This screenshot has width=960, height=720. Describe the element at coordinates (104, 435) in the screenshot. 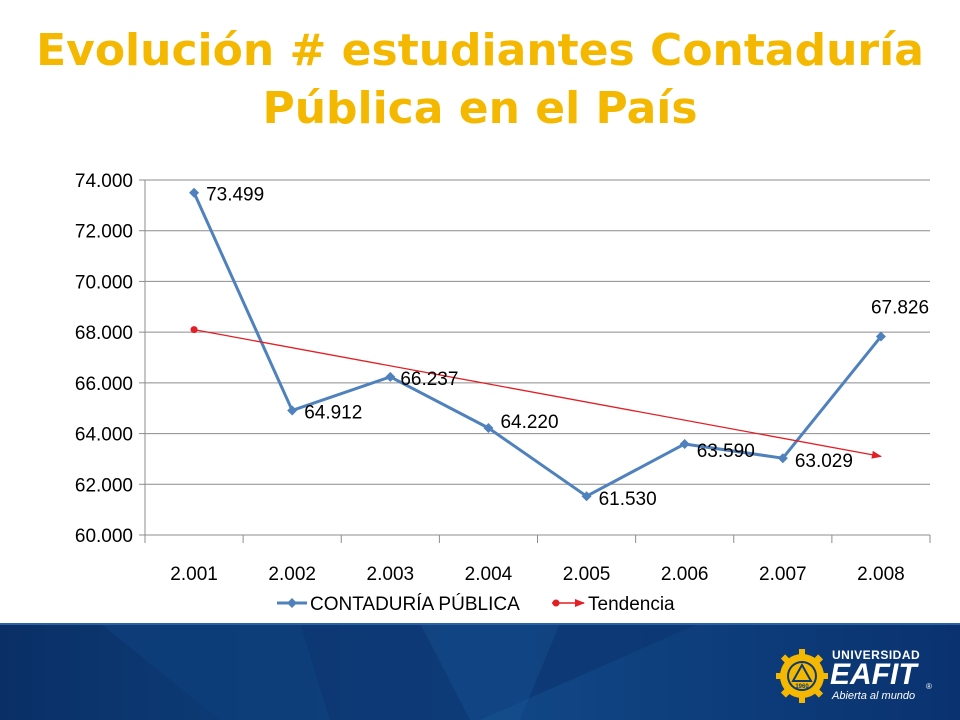

I see `y-tick-label: 64.000` at that location.